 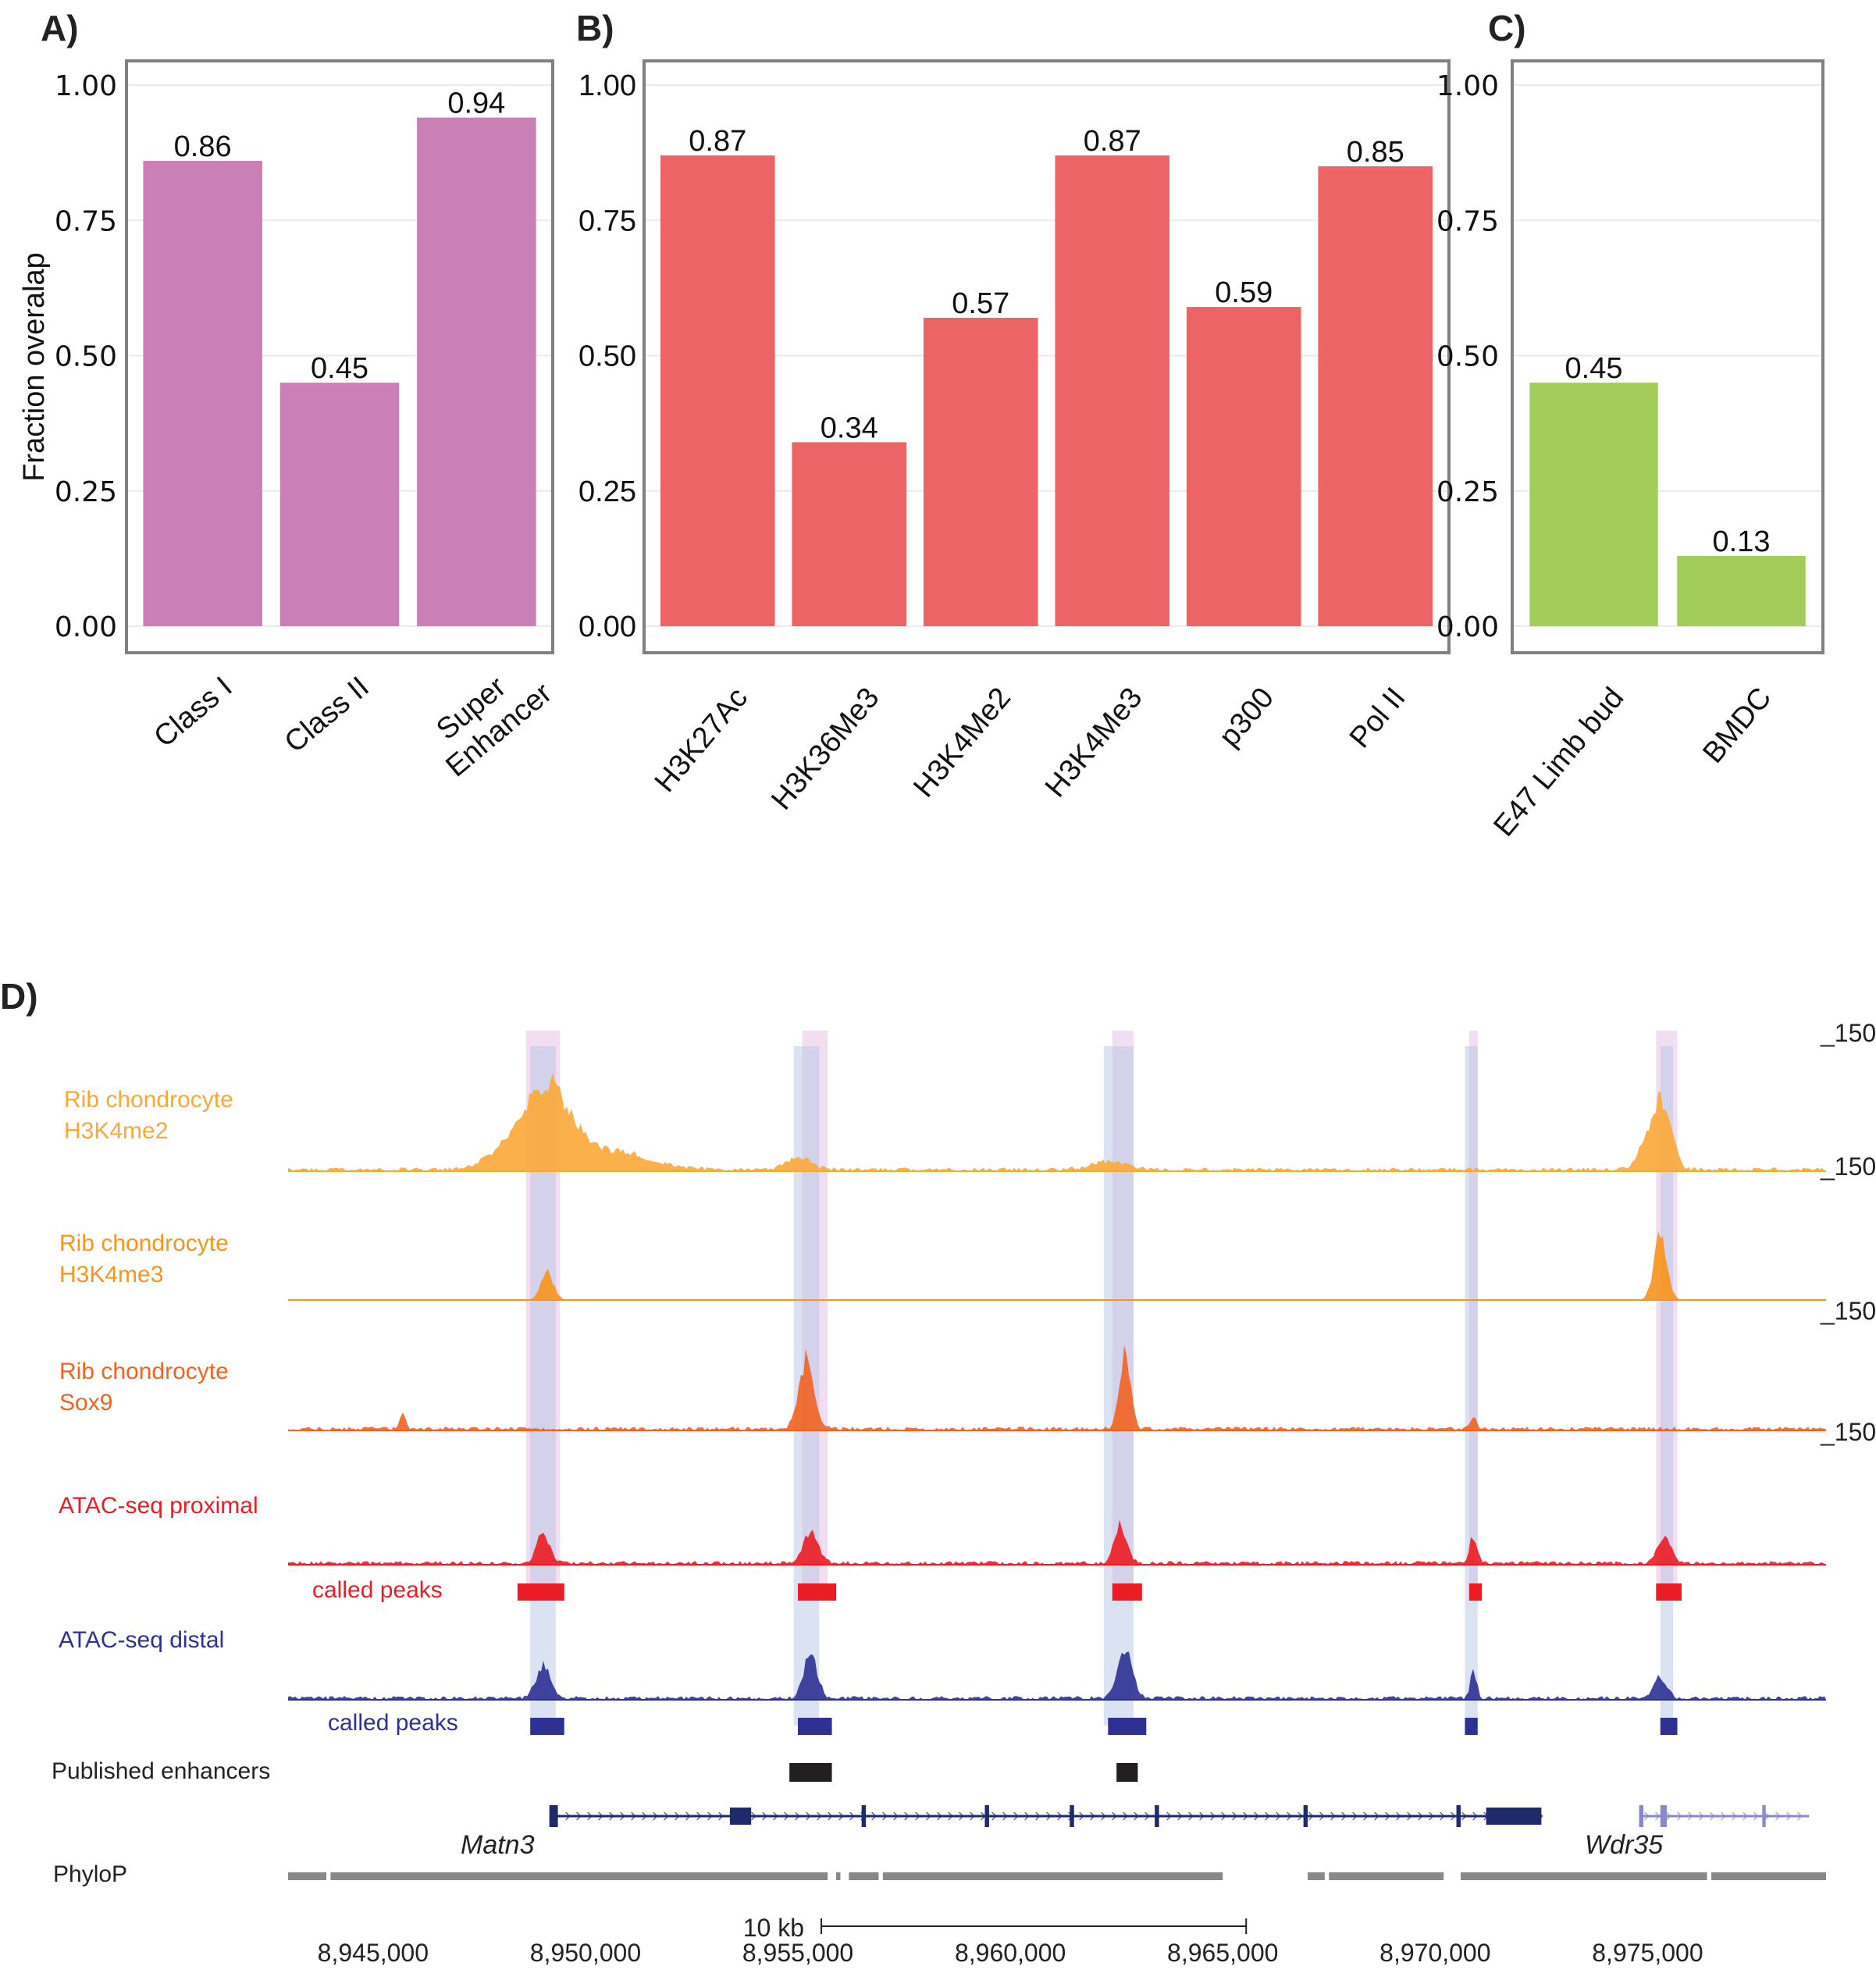 I want to click on scale-bar-label: 10 kb, so click(x=773, y=1928).